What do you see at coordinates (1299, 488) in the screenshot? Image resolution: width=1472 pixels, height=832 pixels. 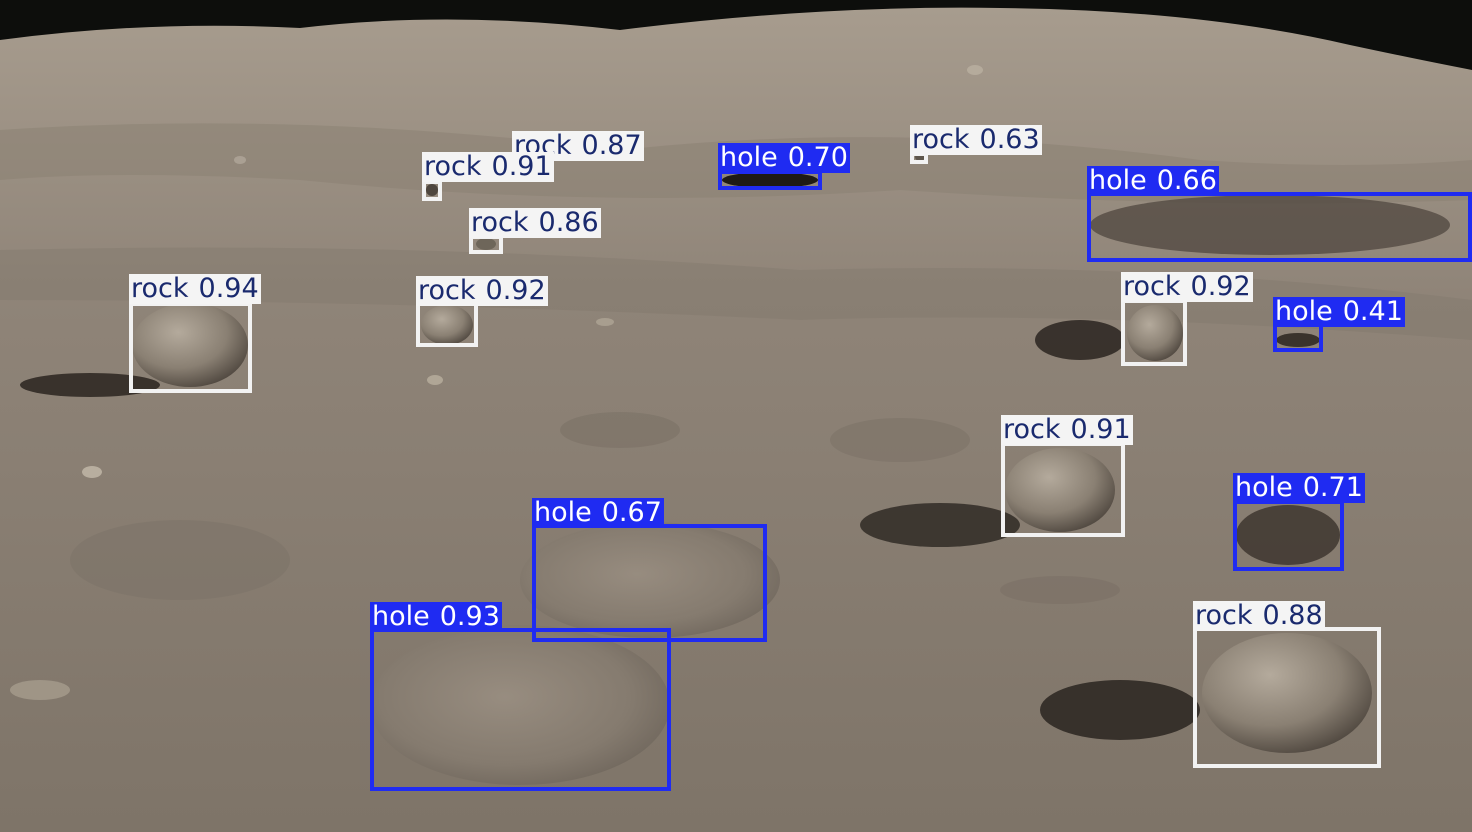 I see `detection-label: hole 0.71` at bounding box center [1299, 488].